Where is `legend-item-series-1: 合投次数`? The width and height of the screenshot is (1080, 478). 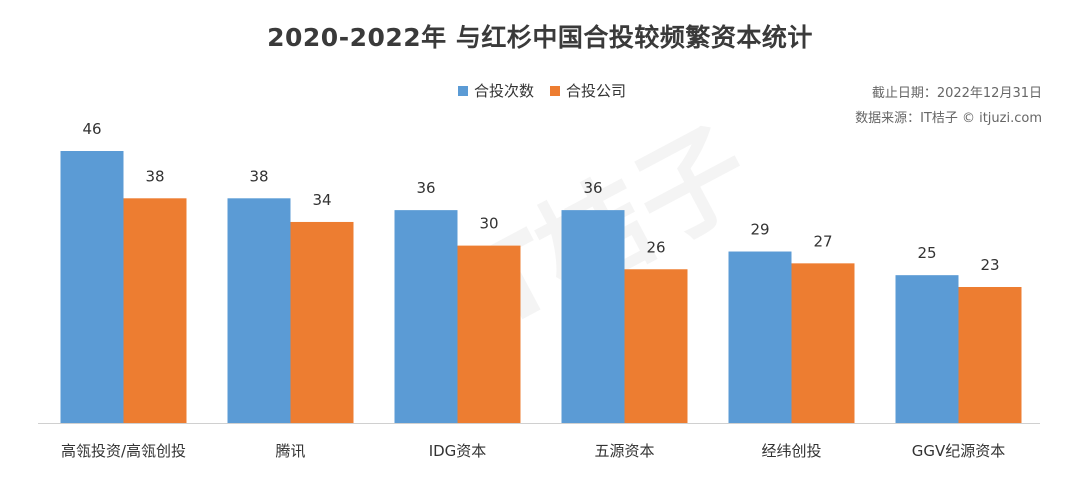 legend-item-series-1: 合投次数 is located at coordinates (496, 90).